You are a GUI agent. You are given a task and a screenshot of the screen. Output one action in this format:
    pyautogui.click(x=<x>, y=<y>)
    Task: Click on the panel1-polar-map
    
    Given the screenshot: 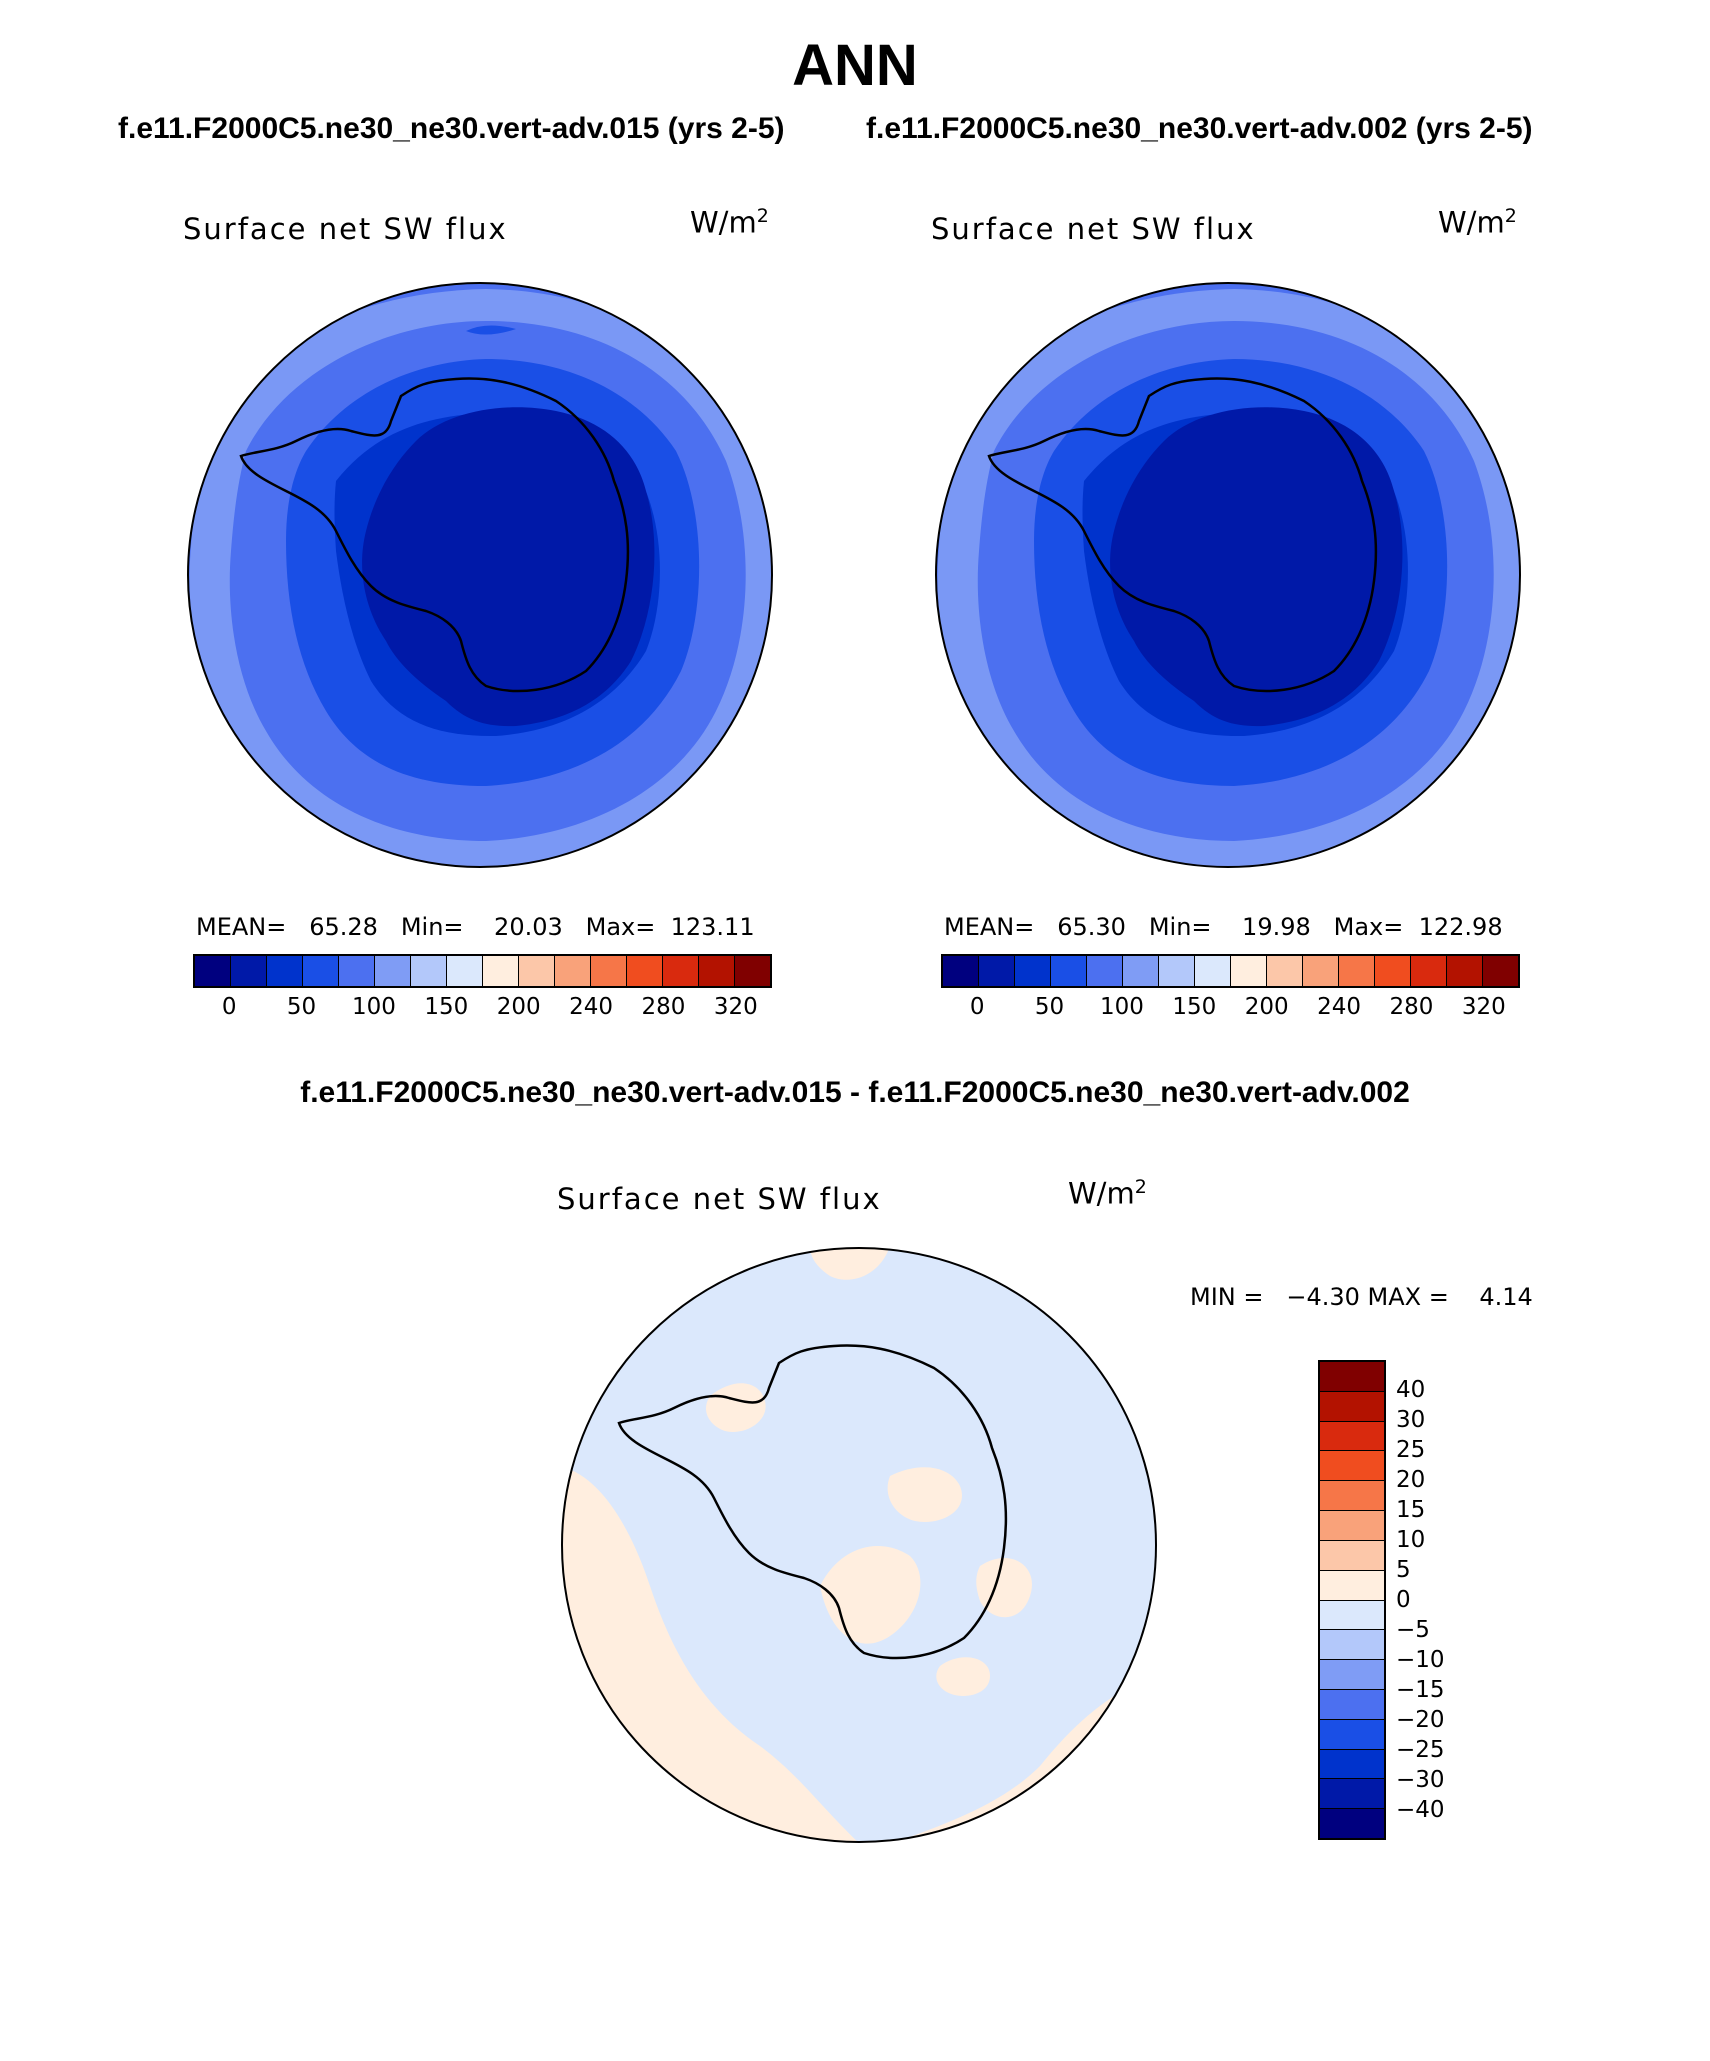 What is the action you would take?
    pyautogui.click(x=480, y=575)
    